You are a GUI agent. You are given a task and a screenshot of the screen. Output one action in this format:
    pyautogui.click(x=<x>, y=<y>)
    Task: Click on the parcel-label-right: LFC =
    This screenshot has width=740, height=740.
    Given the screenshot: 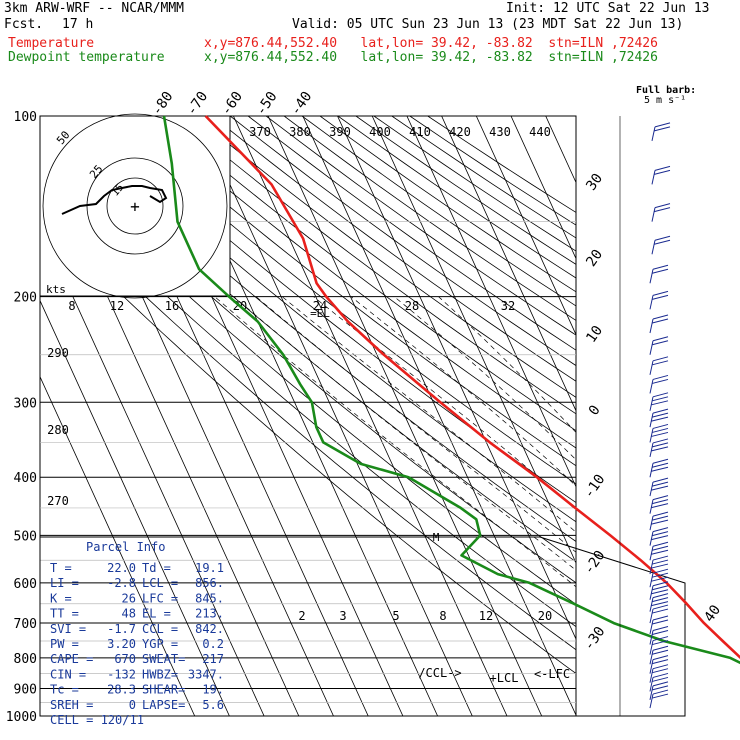 What is the action you would take?
    pyautogui.click(x=160, y=598)
    